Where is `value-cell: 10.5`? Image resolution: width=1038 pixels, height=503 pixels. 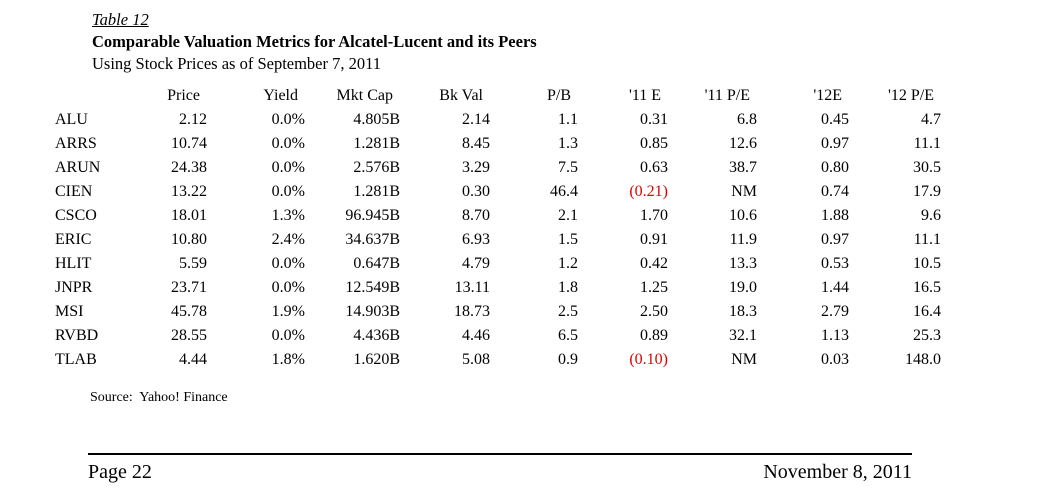 value-cell: 10.5 is located at coordinates (927, 263).